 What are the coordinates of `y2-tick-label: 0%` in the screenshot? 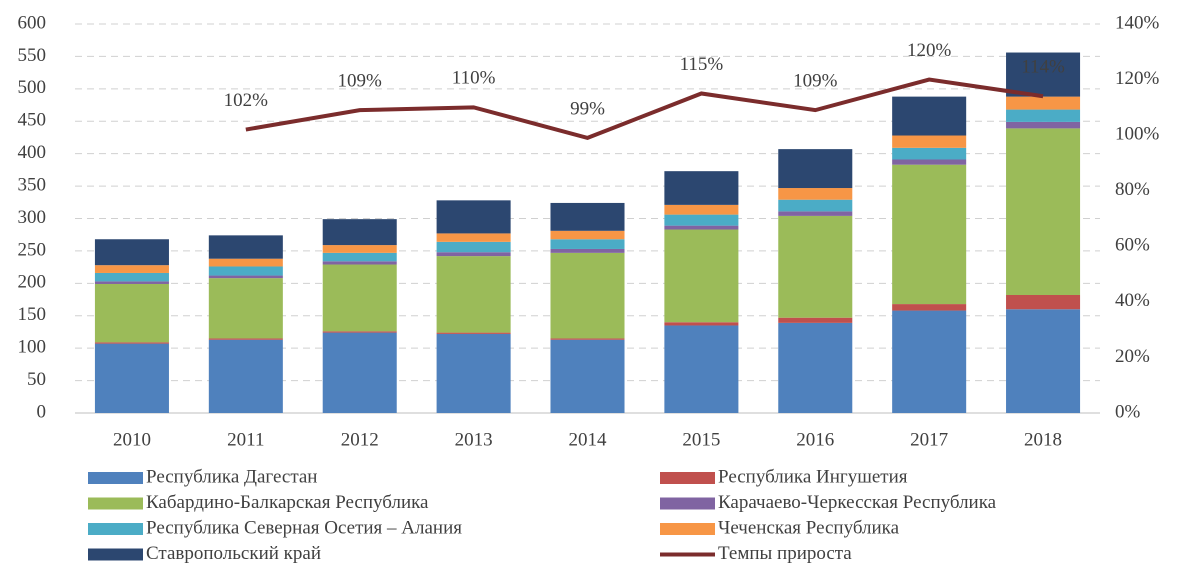 It's located at (1128, 411).